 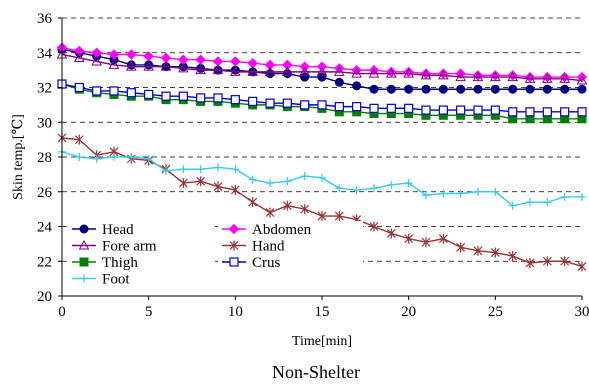 I want to click on x-axis-label: Time[min], so click(x=322, y=341).